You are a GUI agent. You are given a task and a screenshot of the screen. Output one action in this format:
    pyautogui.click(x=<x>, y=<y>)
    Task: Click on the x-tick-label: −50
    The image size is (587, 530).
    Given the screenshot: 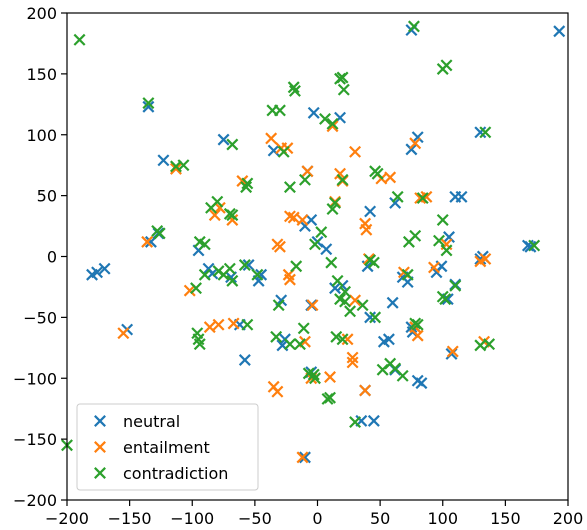 What is the action you would take?
    pyautogui.click(x=255, y=518)
    